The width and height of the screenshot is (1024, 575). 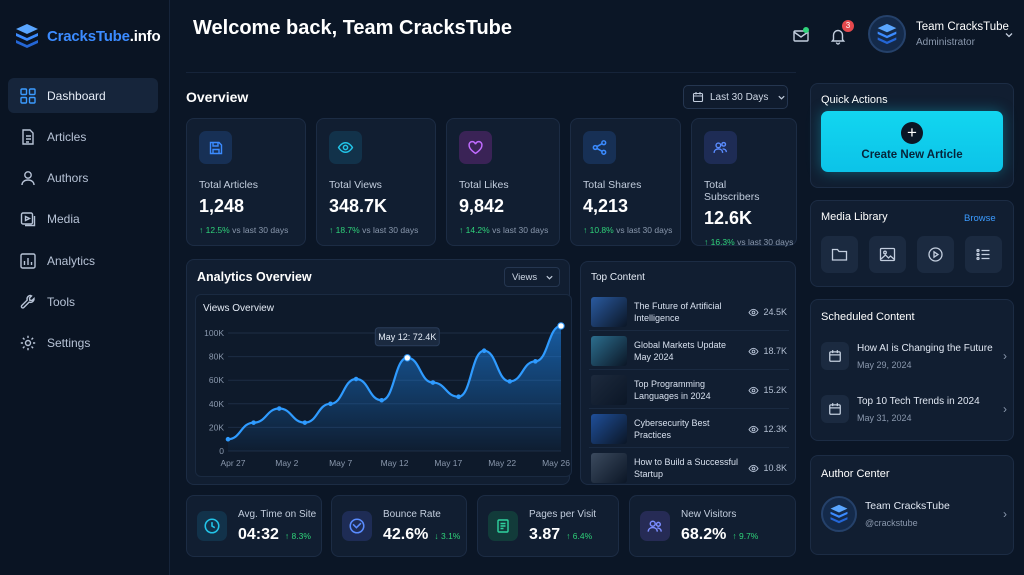 I want to click on stat-delta: ↑ 10.8%, so click(x=598, y=230).